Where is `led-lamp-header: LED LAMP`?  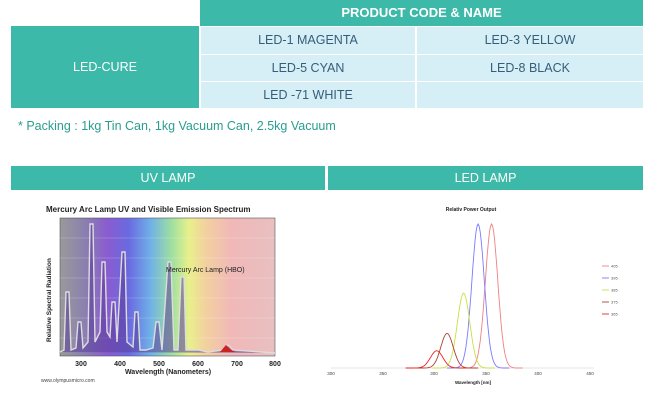 led-lamp-header: LED LAMP is located at coordinates (485, 178).